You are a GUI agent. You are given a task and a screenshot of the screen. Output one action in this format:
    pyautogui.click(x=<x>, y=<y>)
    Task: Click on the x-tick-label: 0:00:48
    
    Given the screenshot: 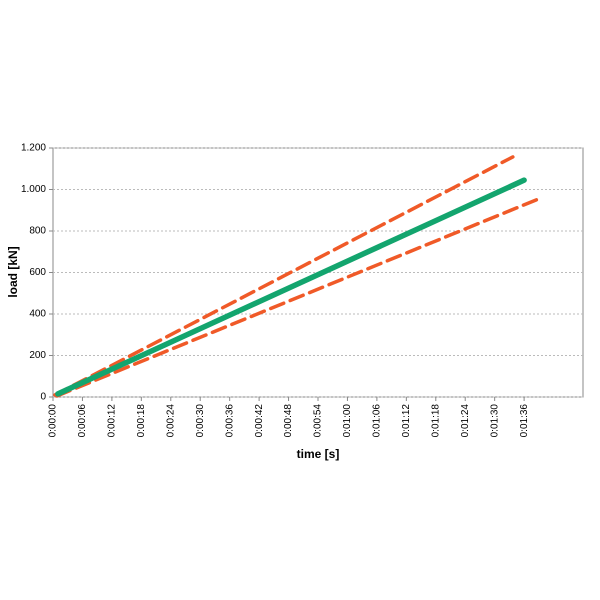 What is the action you would take?
    pyautogui.click(x=288, y=421)
    